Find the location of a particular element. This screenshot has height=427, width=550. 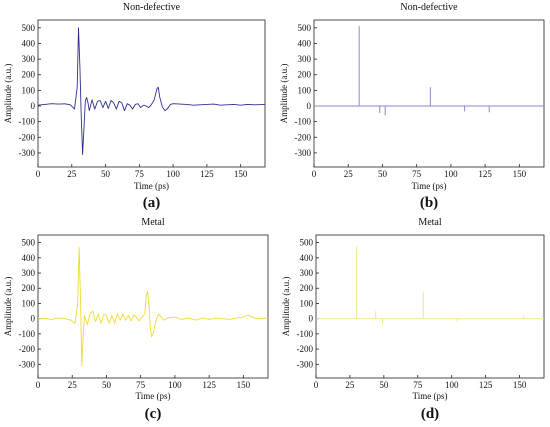

panel-label: (b) is located at coordinates (429, 203).